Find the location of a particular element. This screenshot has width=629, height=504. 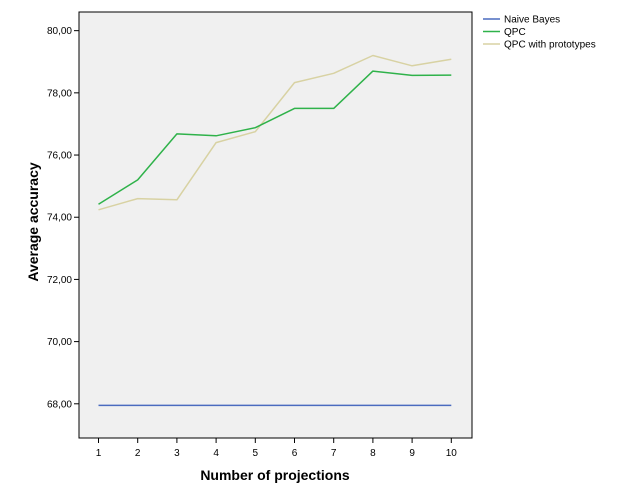

y-axis: 68,00 70,00 72,00 74,00 76,00 78,00 80,00 is located at coordinates (63, 218).